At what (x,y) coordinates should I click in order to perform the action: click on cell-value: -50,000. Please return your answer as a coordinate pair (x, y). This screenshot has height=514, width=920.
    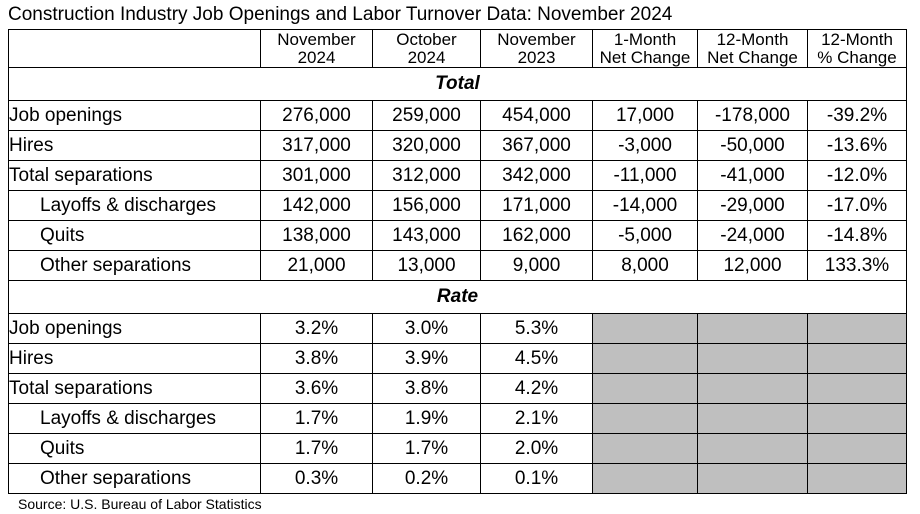
    Looking at the image, I should click on (752, 145).